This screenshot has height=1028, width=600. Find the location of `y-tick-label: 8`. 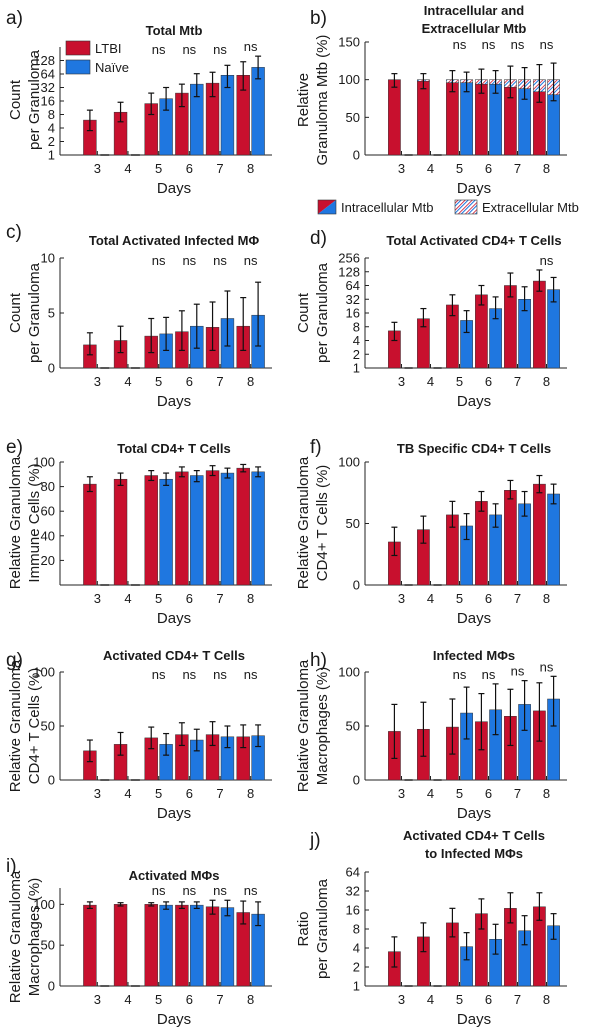

y-tick-label: 8 is located at coordinates (356, 326).